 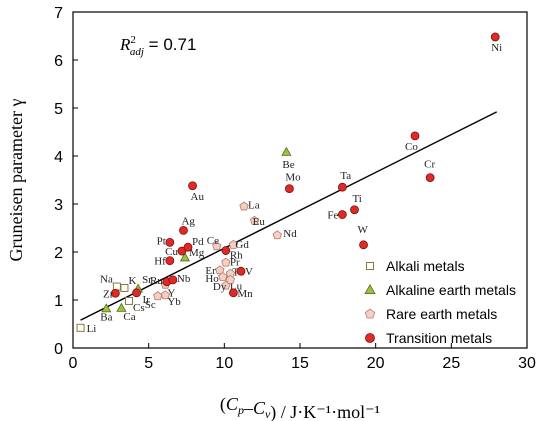 What do you see at coordinates (174, 302) in the screenshot?
I see `point-label: Yb` at bounding box center [174, 302].